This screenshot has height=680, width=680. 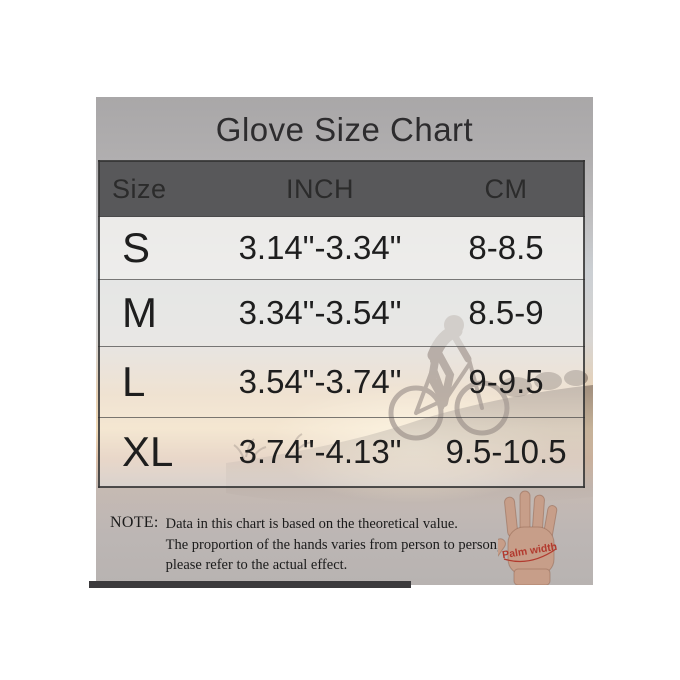 What do you see at coordinates (506, 452) in the screenshot?
I see `cm-value: 9.5-10.5` at bounding box center [506, 452].